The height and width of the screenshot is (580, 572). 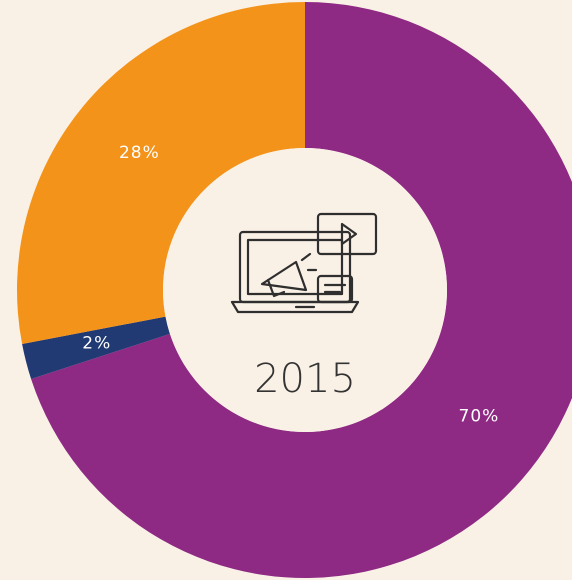 I want to click on slice, so click(x=96, y=347).